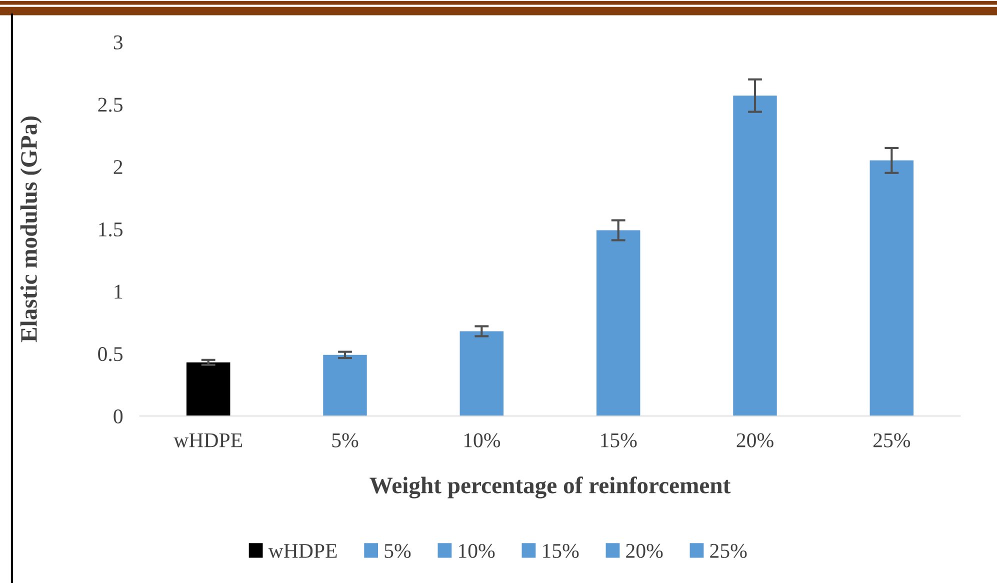 The height and width of the screenshot is (583, 997). I want to click on x-tick-label: 10%, so click(482, 440).